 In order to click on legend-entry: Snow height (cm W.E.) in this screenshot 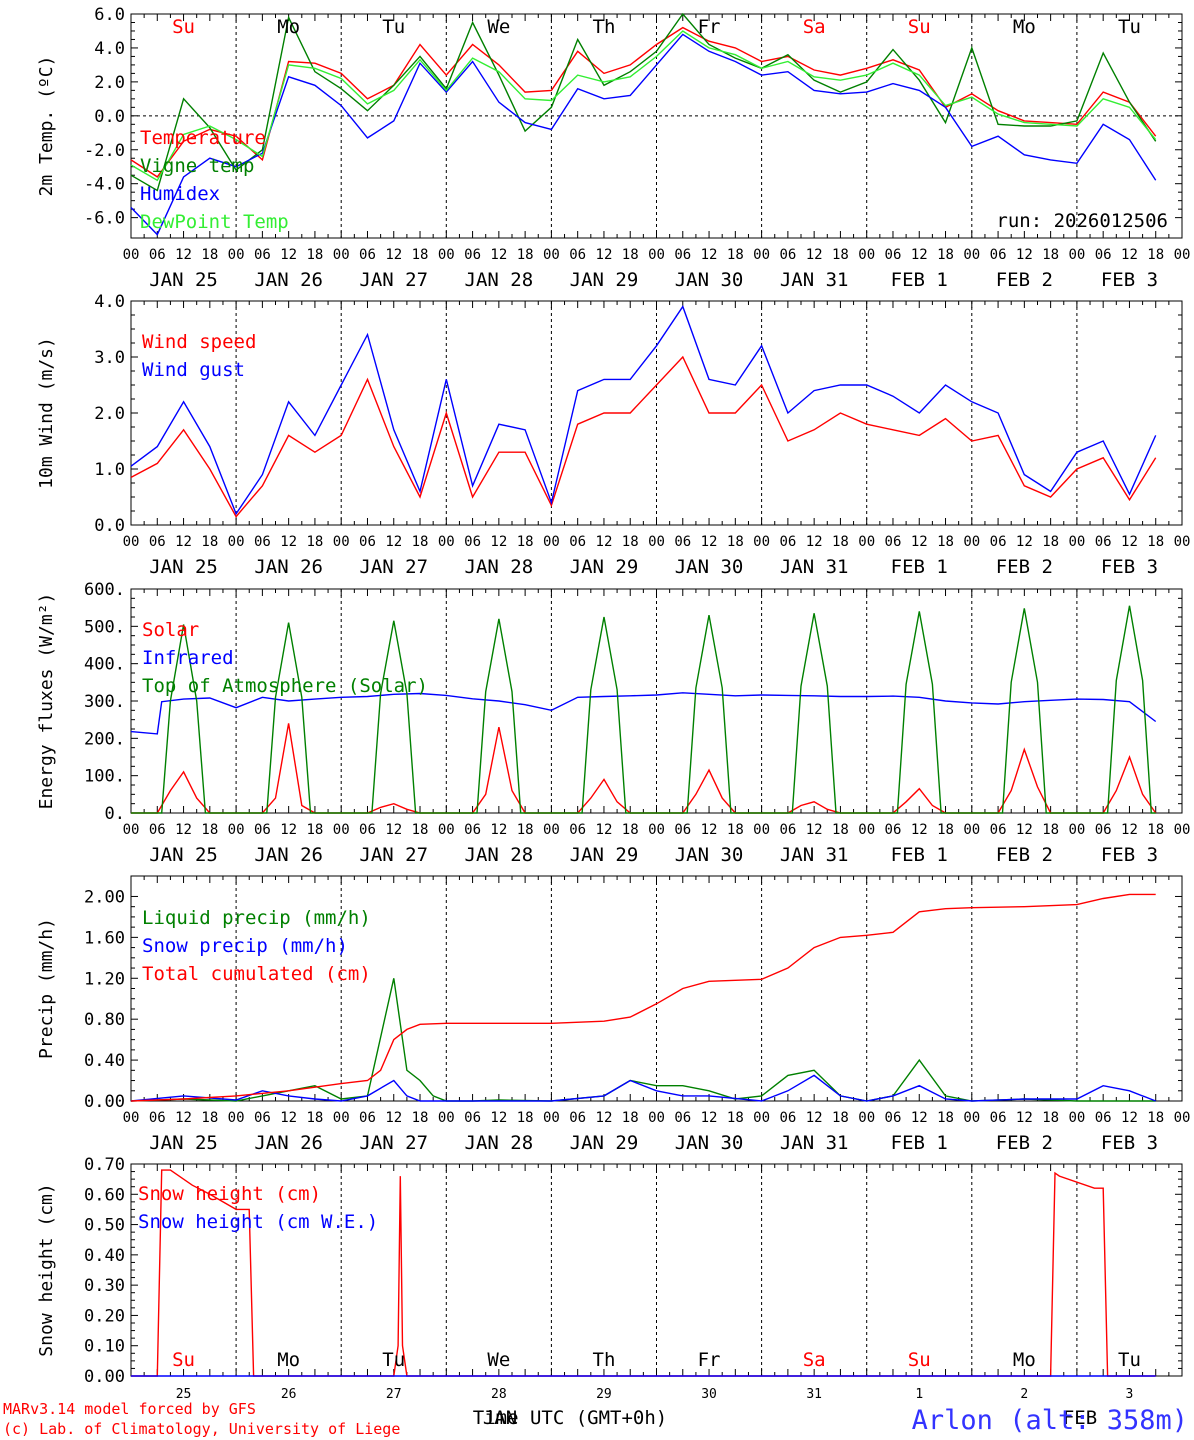, I will do `click(258, 1222)`.